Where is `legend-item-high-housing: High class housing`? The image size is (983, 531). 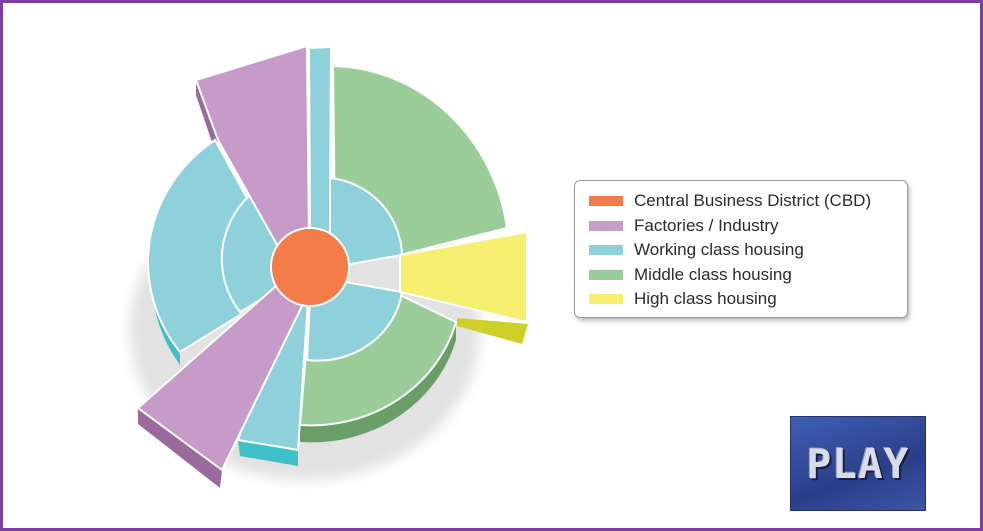 legend-item-high-housing: High class housing is located at coordinates (748, 299).